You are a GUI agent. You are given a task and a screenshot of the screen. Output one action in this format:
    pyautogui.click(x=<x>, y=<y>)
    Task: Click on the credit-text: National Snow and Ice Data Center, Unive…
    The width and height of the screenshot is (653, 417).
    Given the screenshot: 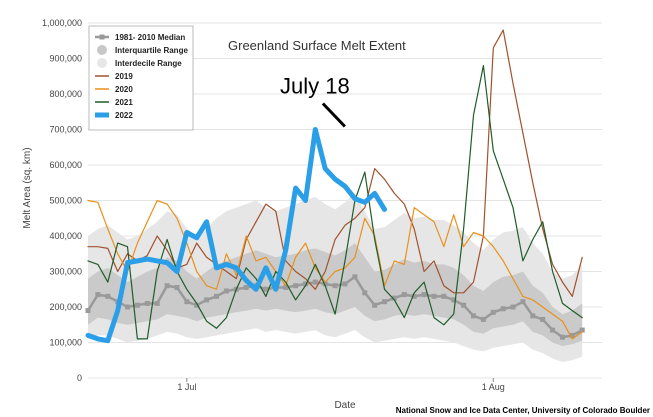 What is the action you would take?
    pyautogui.click(x=523, y=410)
    